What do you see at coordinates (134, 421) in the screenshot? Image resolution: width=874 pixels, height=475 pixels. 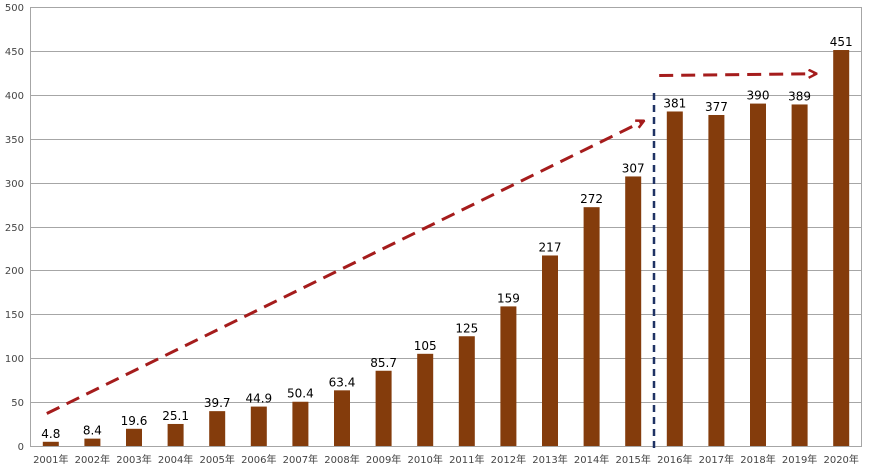 I see `data-label: 19.6` at bounding box center [134, 421].